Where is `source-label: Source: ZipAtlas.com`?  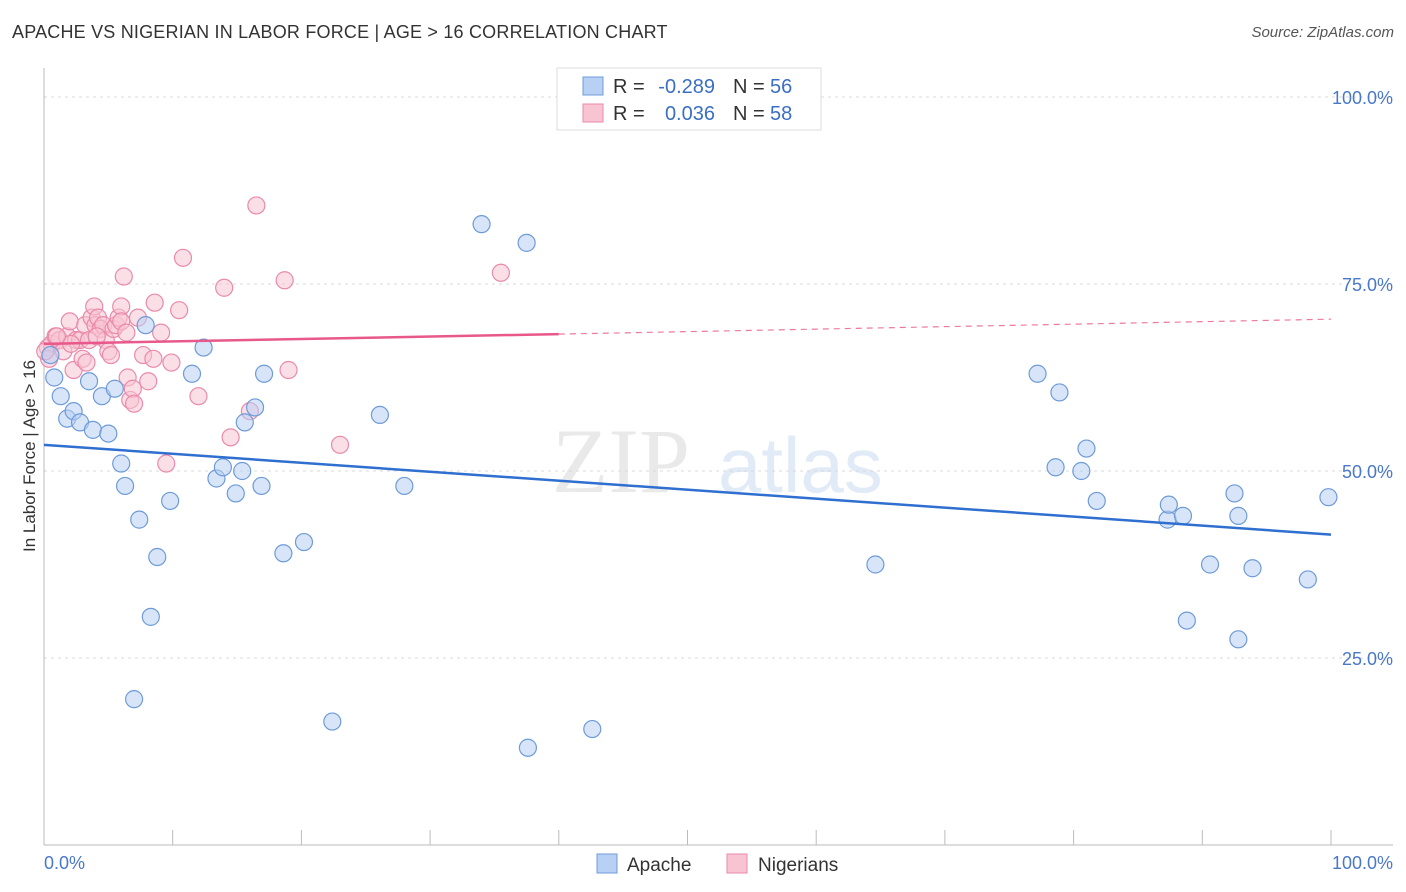 source-label: Source: ZipAtlas.com is located at coordinates (1322, 32).